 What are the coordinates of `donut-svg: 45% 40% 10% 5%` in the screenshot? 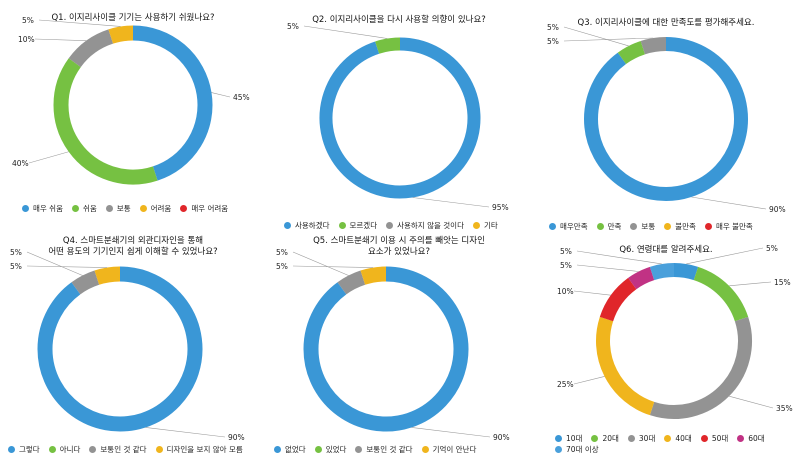 It's located at (131, 100).